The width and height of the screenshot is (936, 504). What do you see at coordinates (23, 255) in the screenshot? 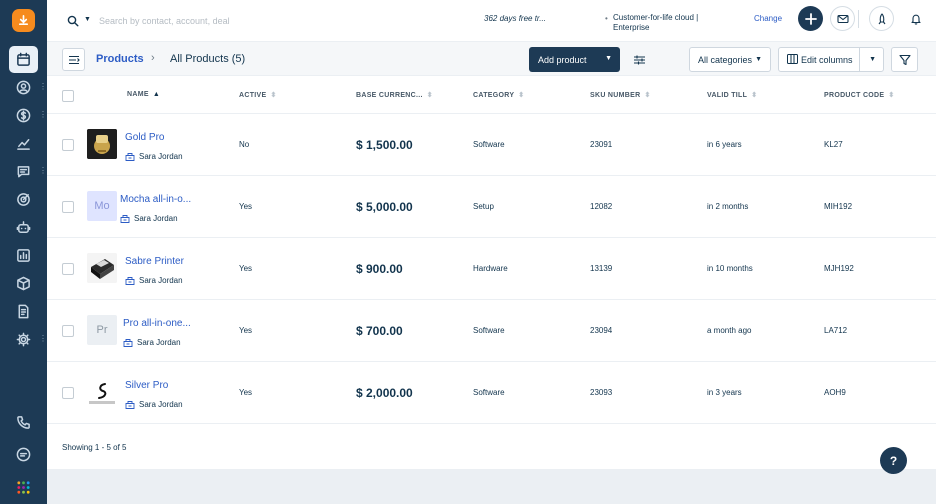
I see `nav-reports-icon` at bounding box center [23, 255].